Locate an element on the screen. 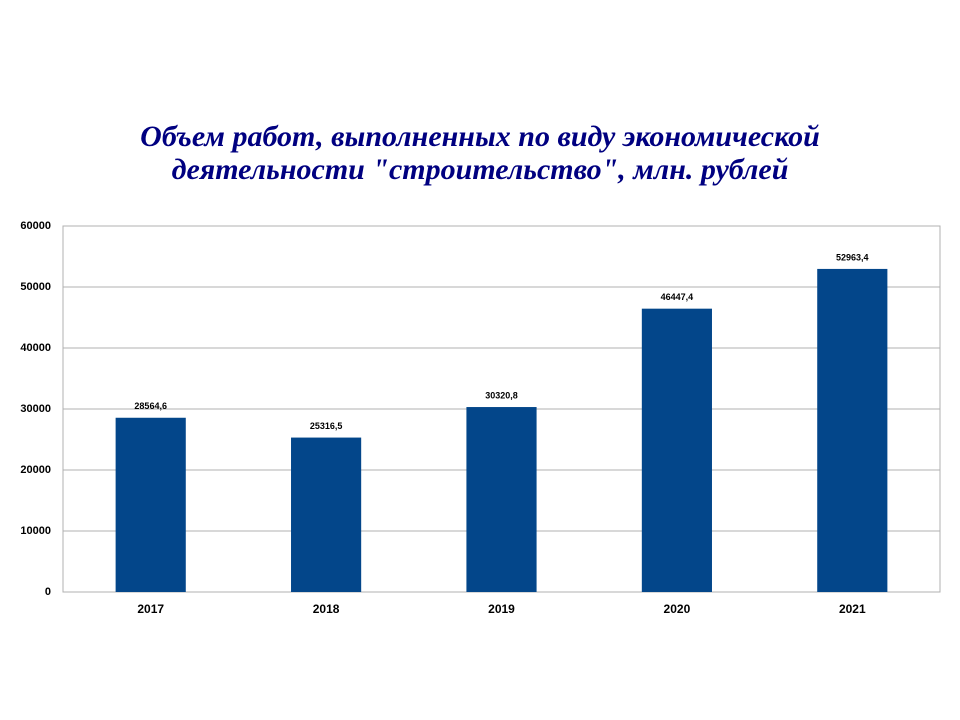 The image size is (960, 720). value-label: 30320,8 is located at coordinates (501, 395).